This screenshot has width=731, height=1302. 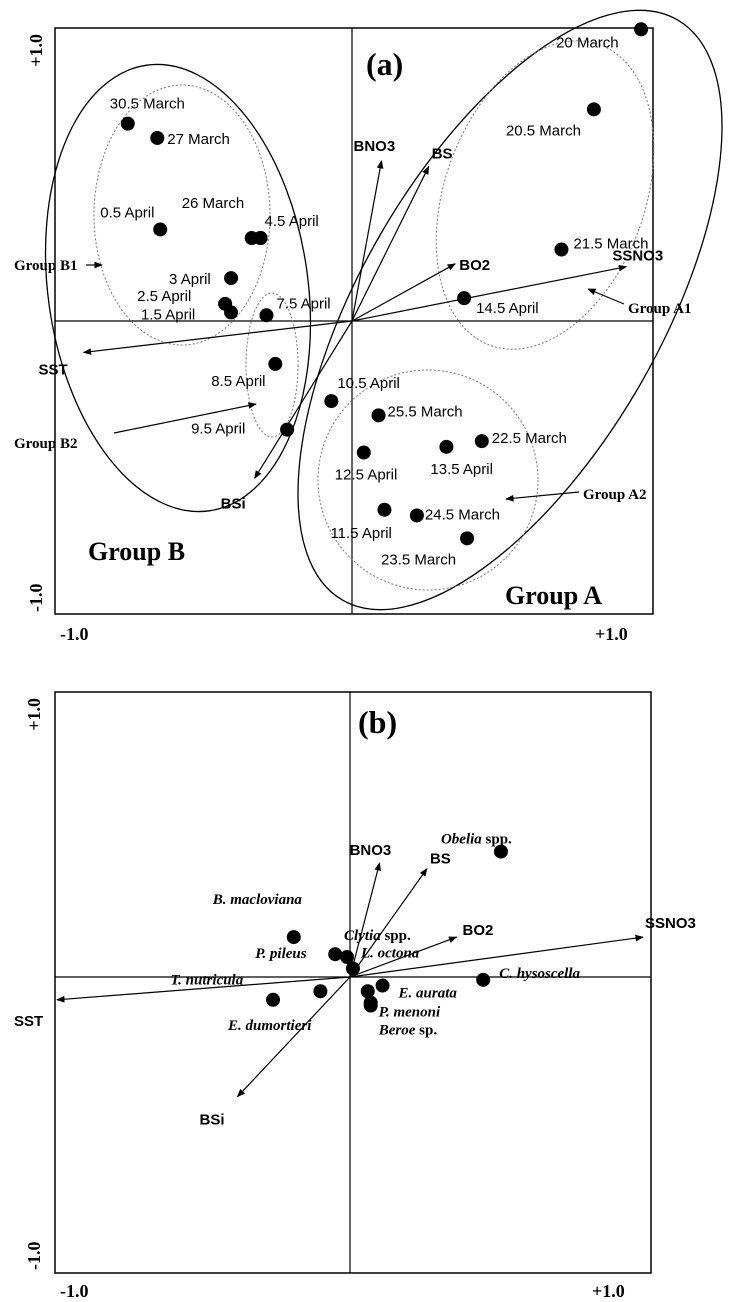 What do you see at coordinates (168, 314) in the screenshot?
I see `point-label: 1.5 April` at bounding box center [168, 314].